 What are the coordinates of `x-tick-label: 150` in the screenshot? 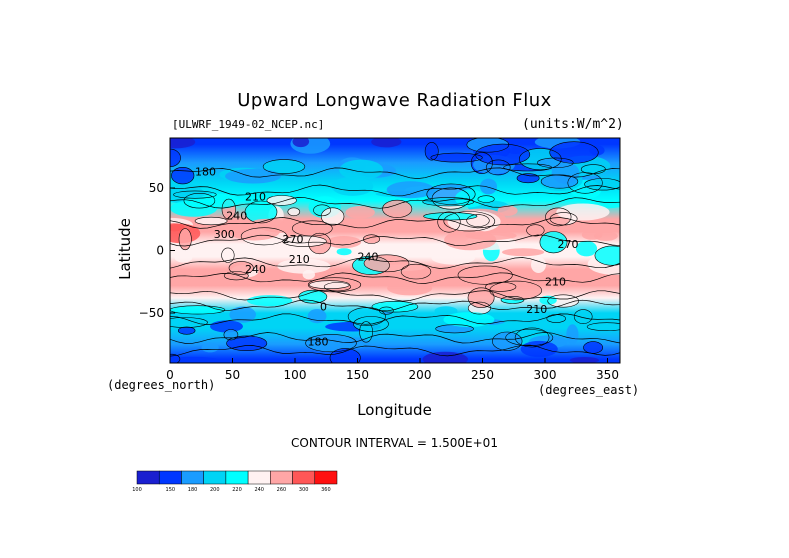 It's located at (357, 375).